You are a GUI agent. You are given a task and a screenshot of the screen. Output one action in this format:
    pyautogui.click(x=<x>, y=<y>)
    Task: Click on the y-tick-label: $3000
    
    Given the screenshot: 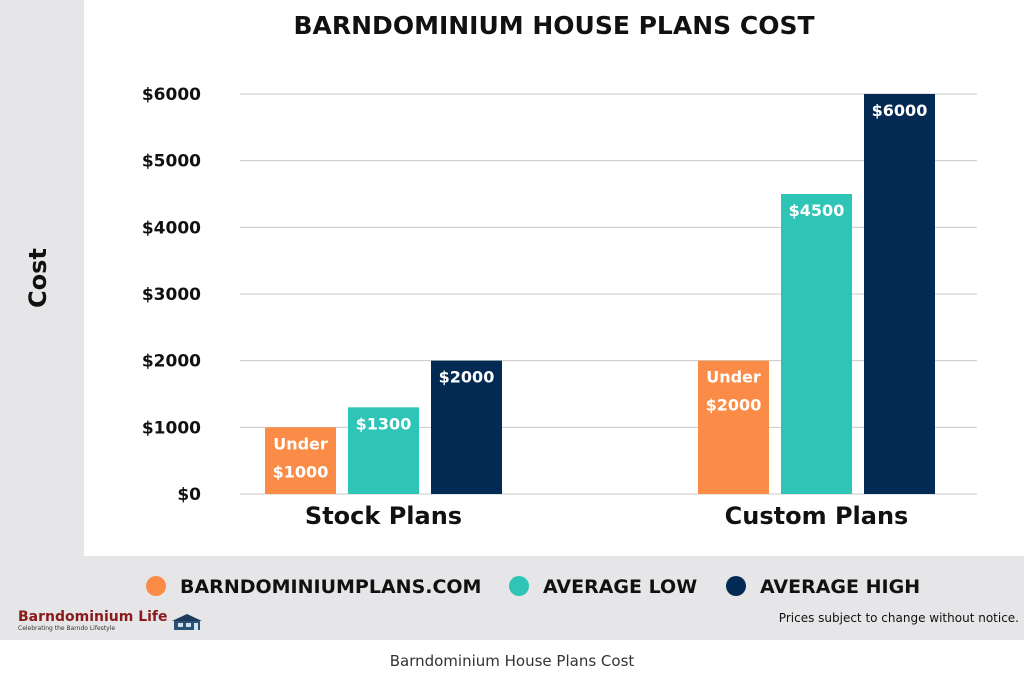 What is the action you would take?
    pyautogui.click(x=171, y=295)
    